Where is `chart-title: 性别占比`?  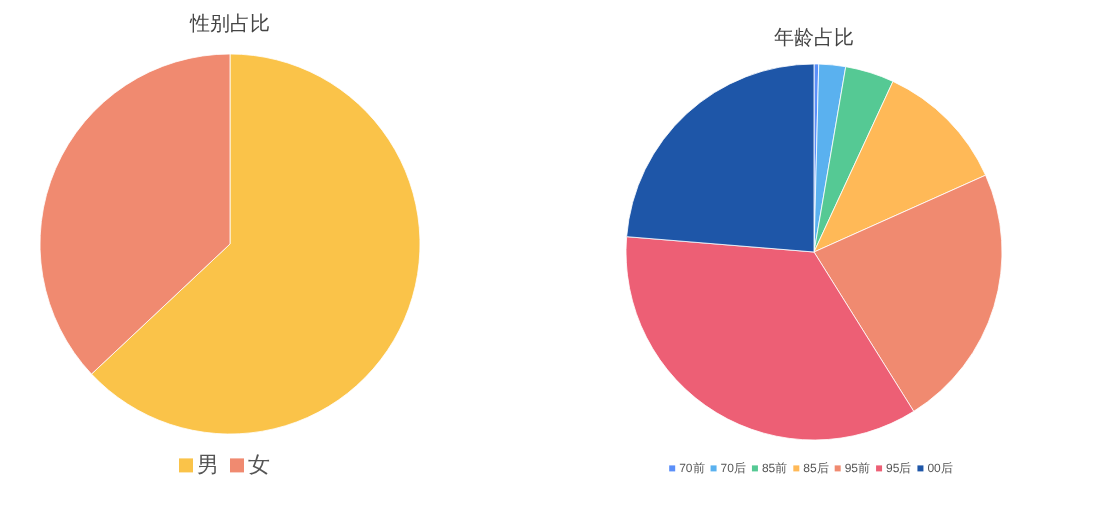
chart-title: 性别占比 is located at coordinates (229, 24).